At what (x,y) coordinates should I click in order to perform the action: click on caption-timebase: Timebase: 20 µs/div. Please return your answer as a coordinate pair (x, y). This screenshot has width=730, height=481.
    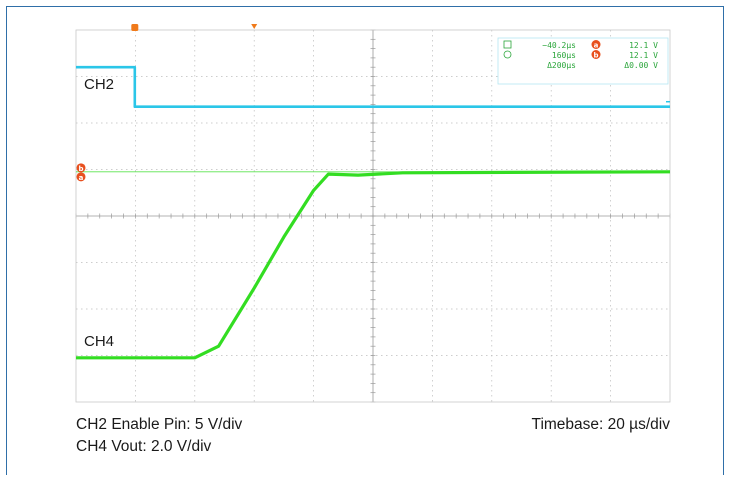
    Looking at the image, I should click on (600, 424).